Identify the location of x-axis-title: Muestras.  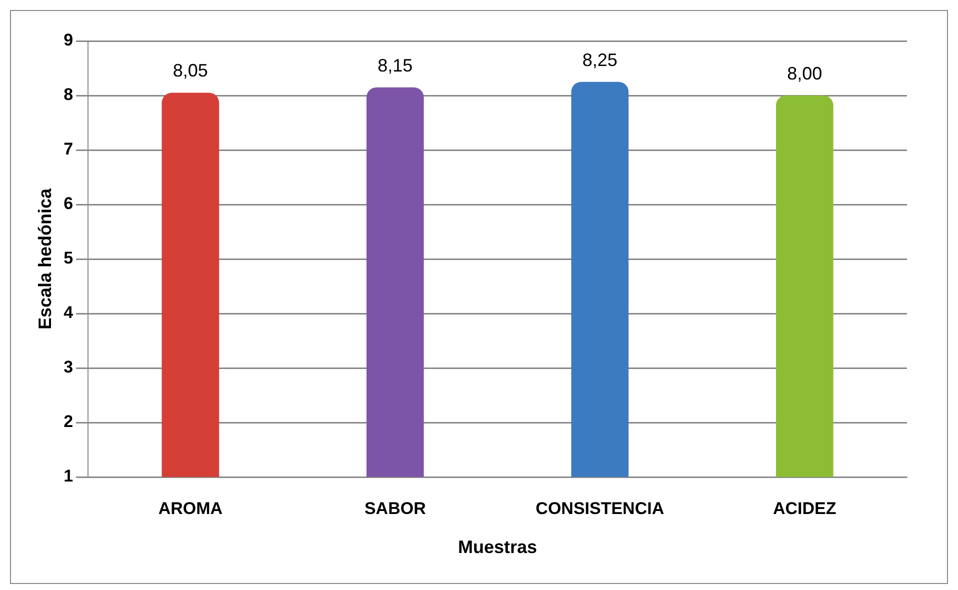
(498, 547).